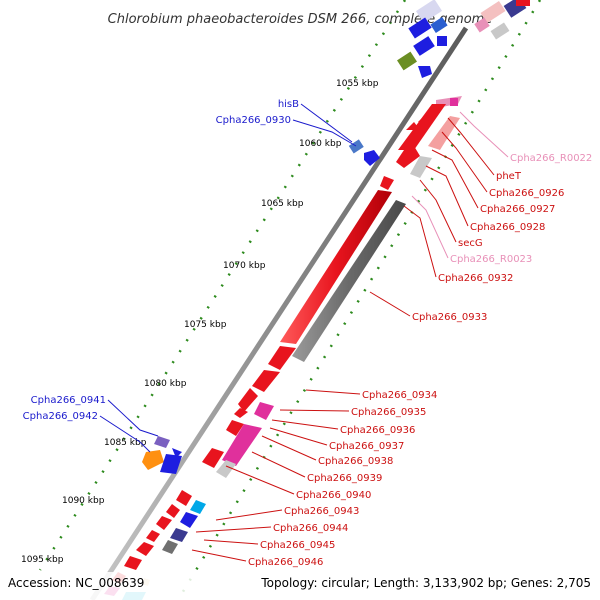  Describe the element at coordinates (68, 400) in the screenshot. I see `gene-label-0941: Cpha266_0941` at that location.